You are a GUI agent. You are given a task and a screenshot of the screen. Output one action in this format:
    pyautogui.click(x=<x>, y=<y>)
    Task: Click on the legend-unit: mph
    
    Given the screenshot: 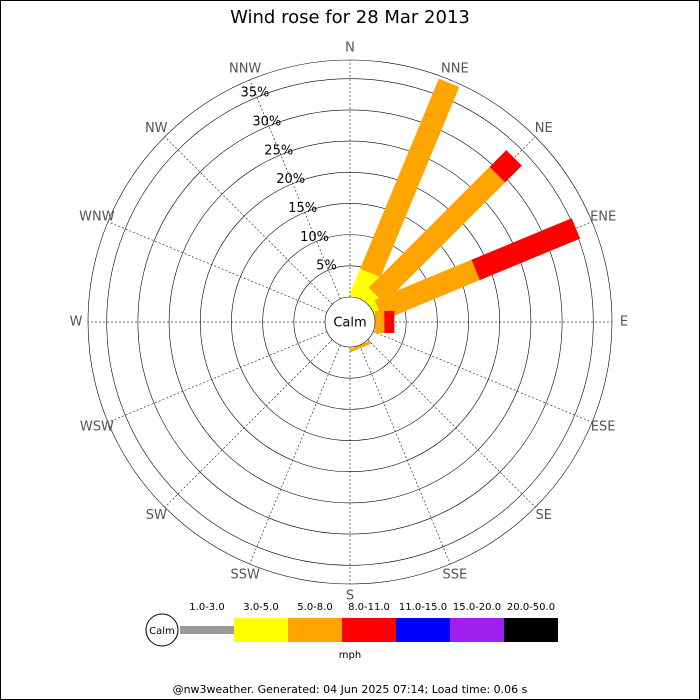 What is the action you would take?
    pyautogui.click(x=350, y=655)
    